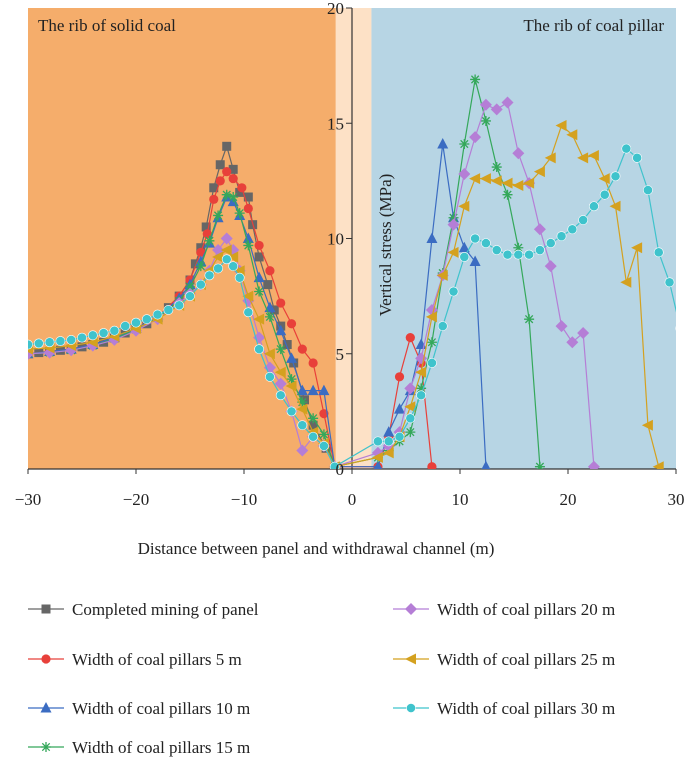 This screenshot has width=686, height=766. What do you see at coordinates (526, 708) in the screenshot?
I see `legend-label: Width of coal pillars 30 m` at bounding box center [526, 708].